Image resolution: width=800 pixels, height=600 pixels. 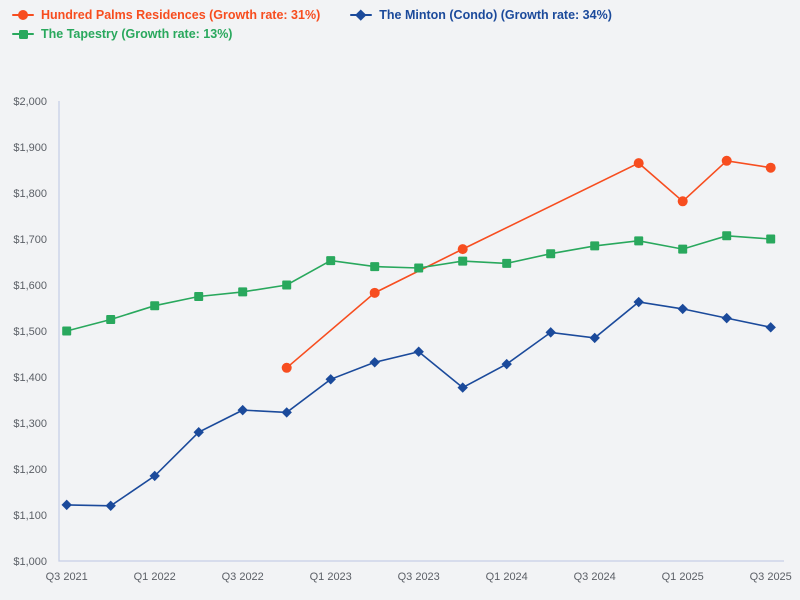 I want to click on diamond-marker-icon, so click(x=361, y=15).